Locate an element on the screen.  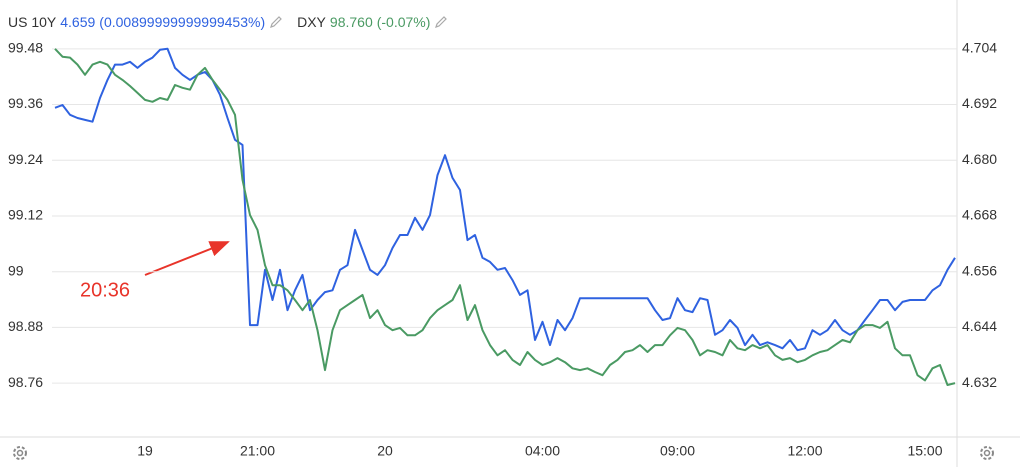
x-tick-label: 12:00 is located at coordinates (804, 451).